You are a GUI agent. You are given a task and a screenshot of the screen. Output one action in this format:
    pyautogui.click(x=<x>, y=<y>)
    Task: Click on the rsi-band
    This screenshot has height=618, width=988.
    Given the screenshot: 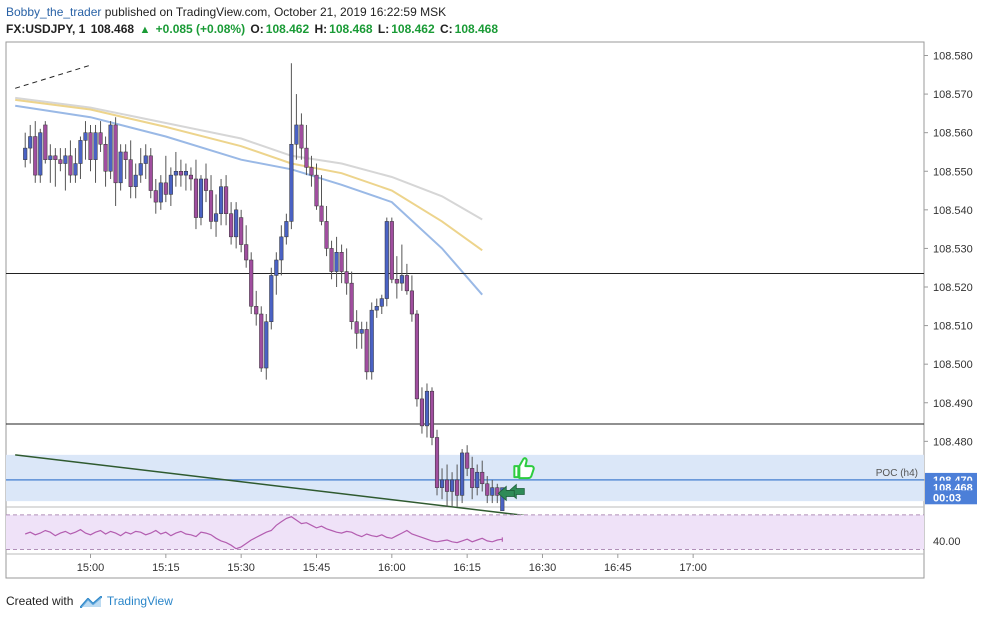 What is the action you would take?
    pyautogui.click(x=465, y=532)
    